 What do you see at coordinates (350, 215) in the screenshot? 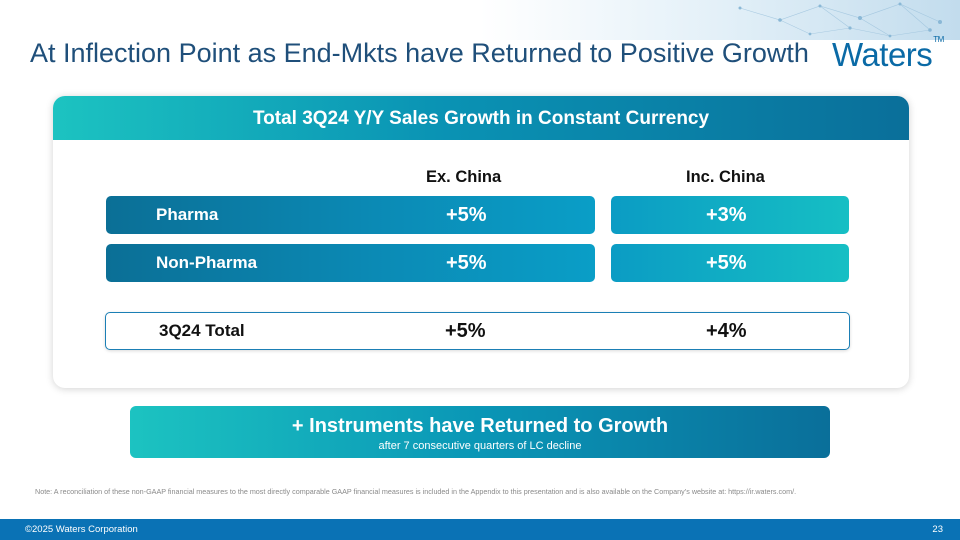
I see `row-pharma: Pharma +5%` at bounding box center [350, 215].